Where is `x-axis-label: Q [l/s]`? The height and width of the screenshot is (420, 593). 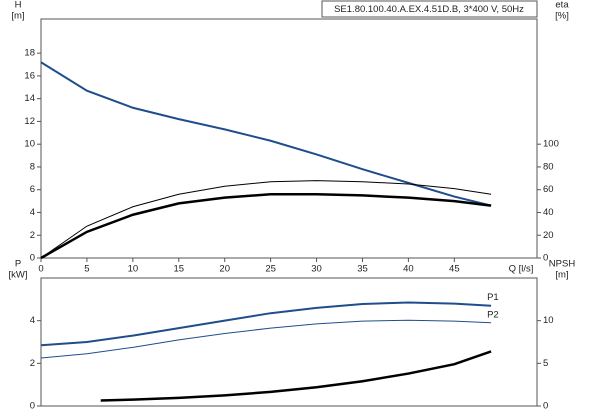 x-axis-label: Q [l/s] is located at coordinates (521, 269).